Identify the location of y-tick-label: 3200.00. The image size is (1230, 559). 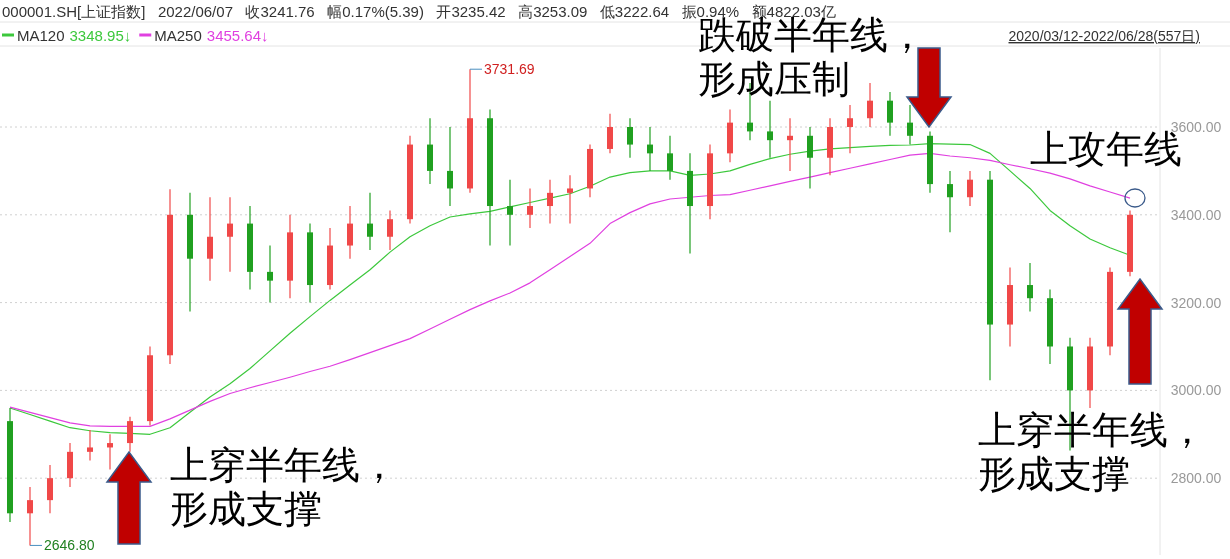
(1196, 302).